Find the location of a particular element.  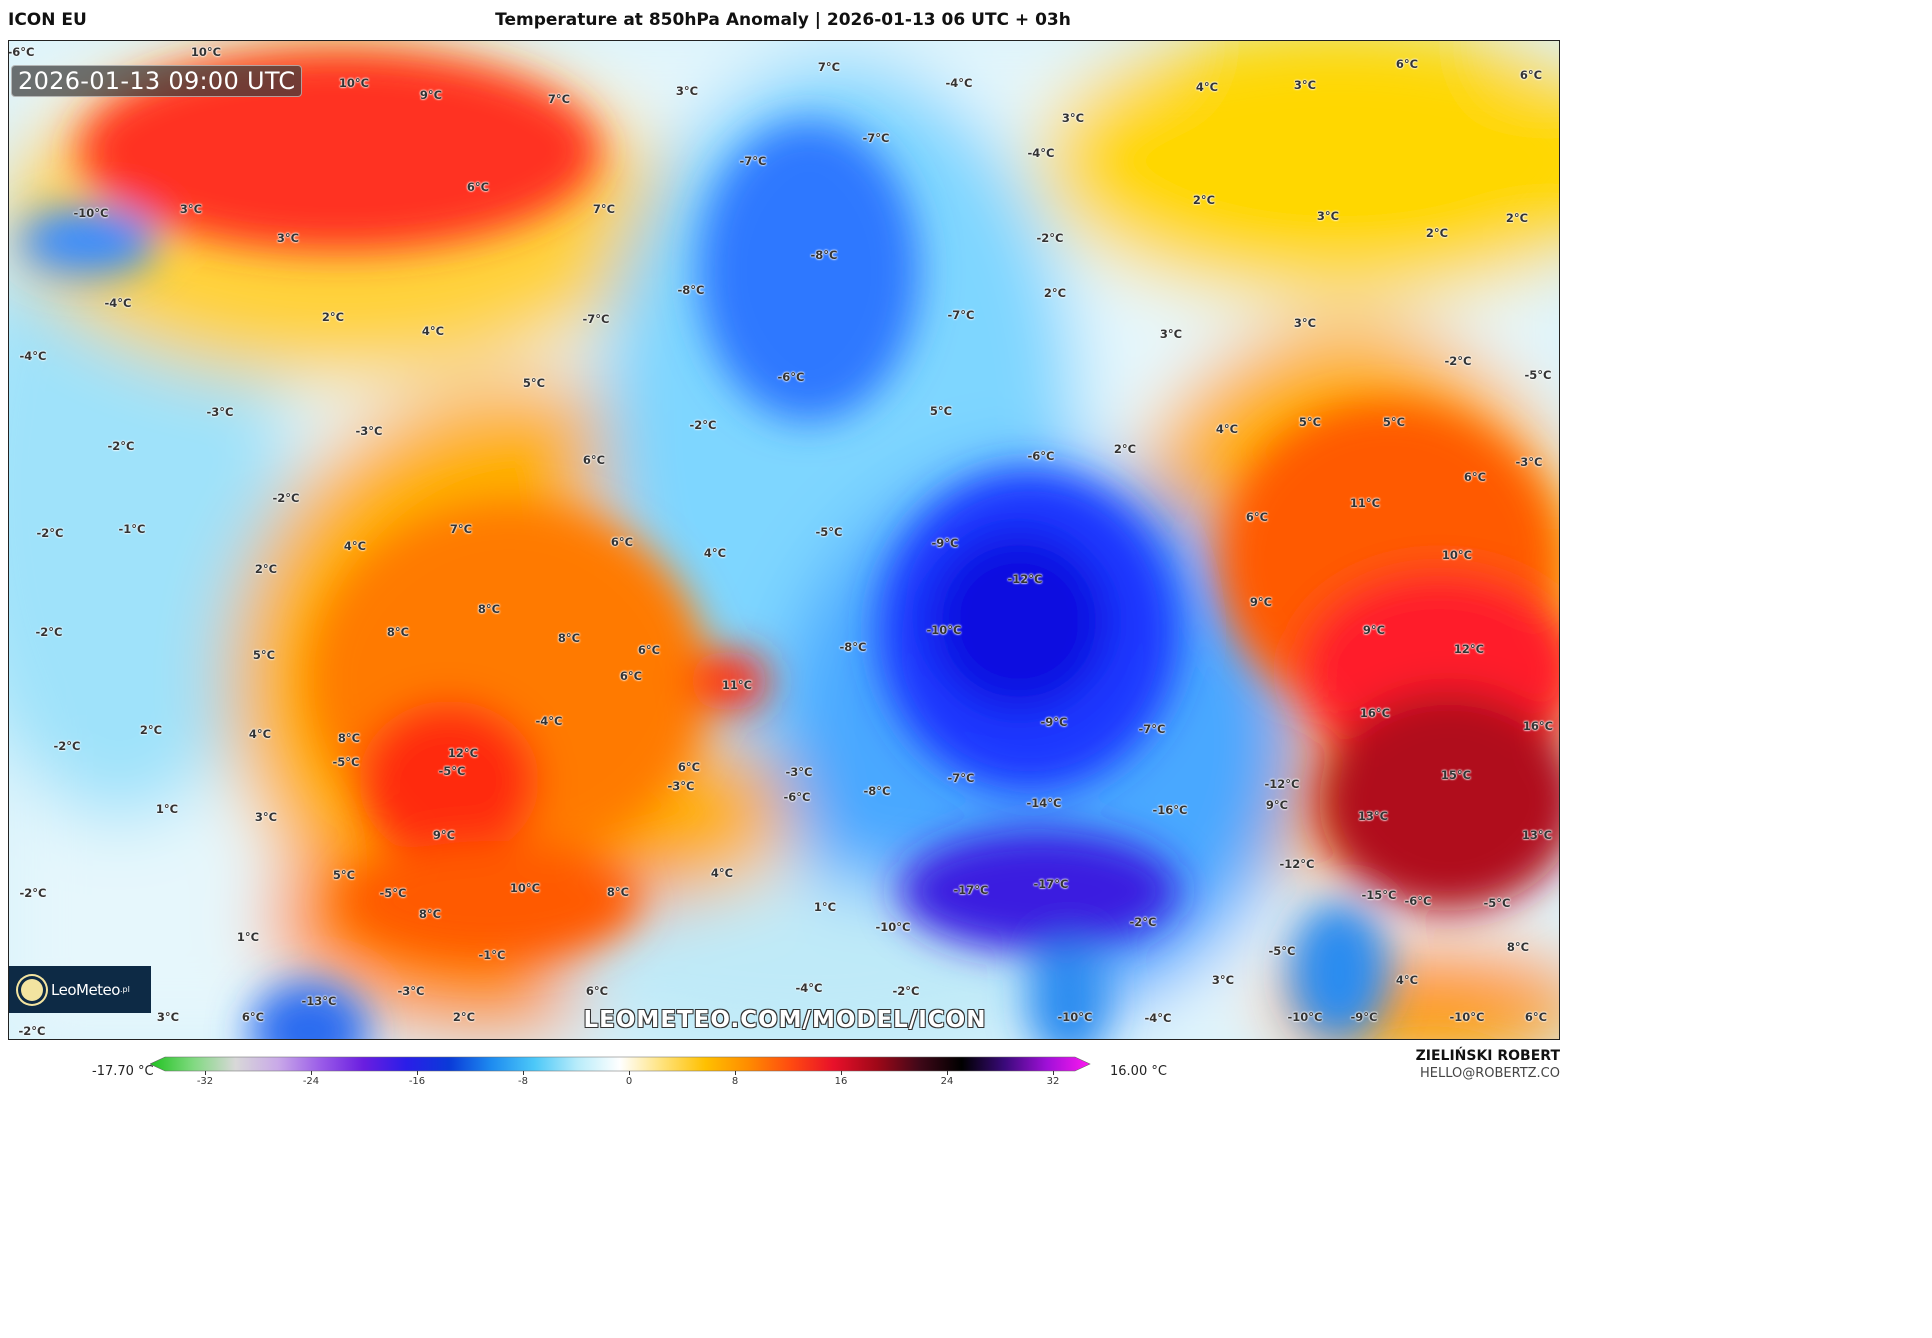

temperature-label: -1°C is located at coordinates (132, 529).